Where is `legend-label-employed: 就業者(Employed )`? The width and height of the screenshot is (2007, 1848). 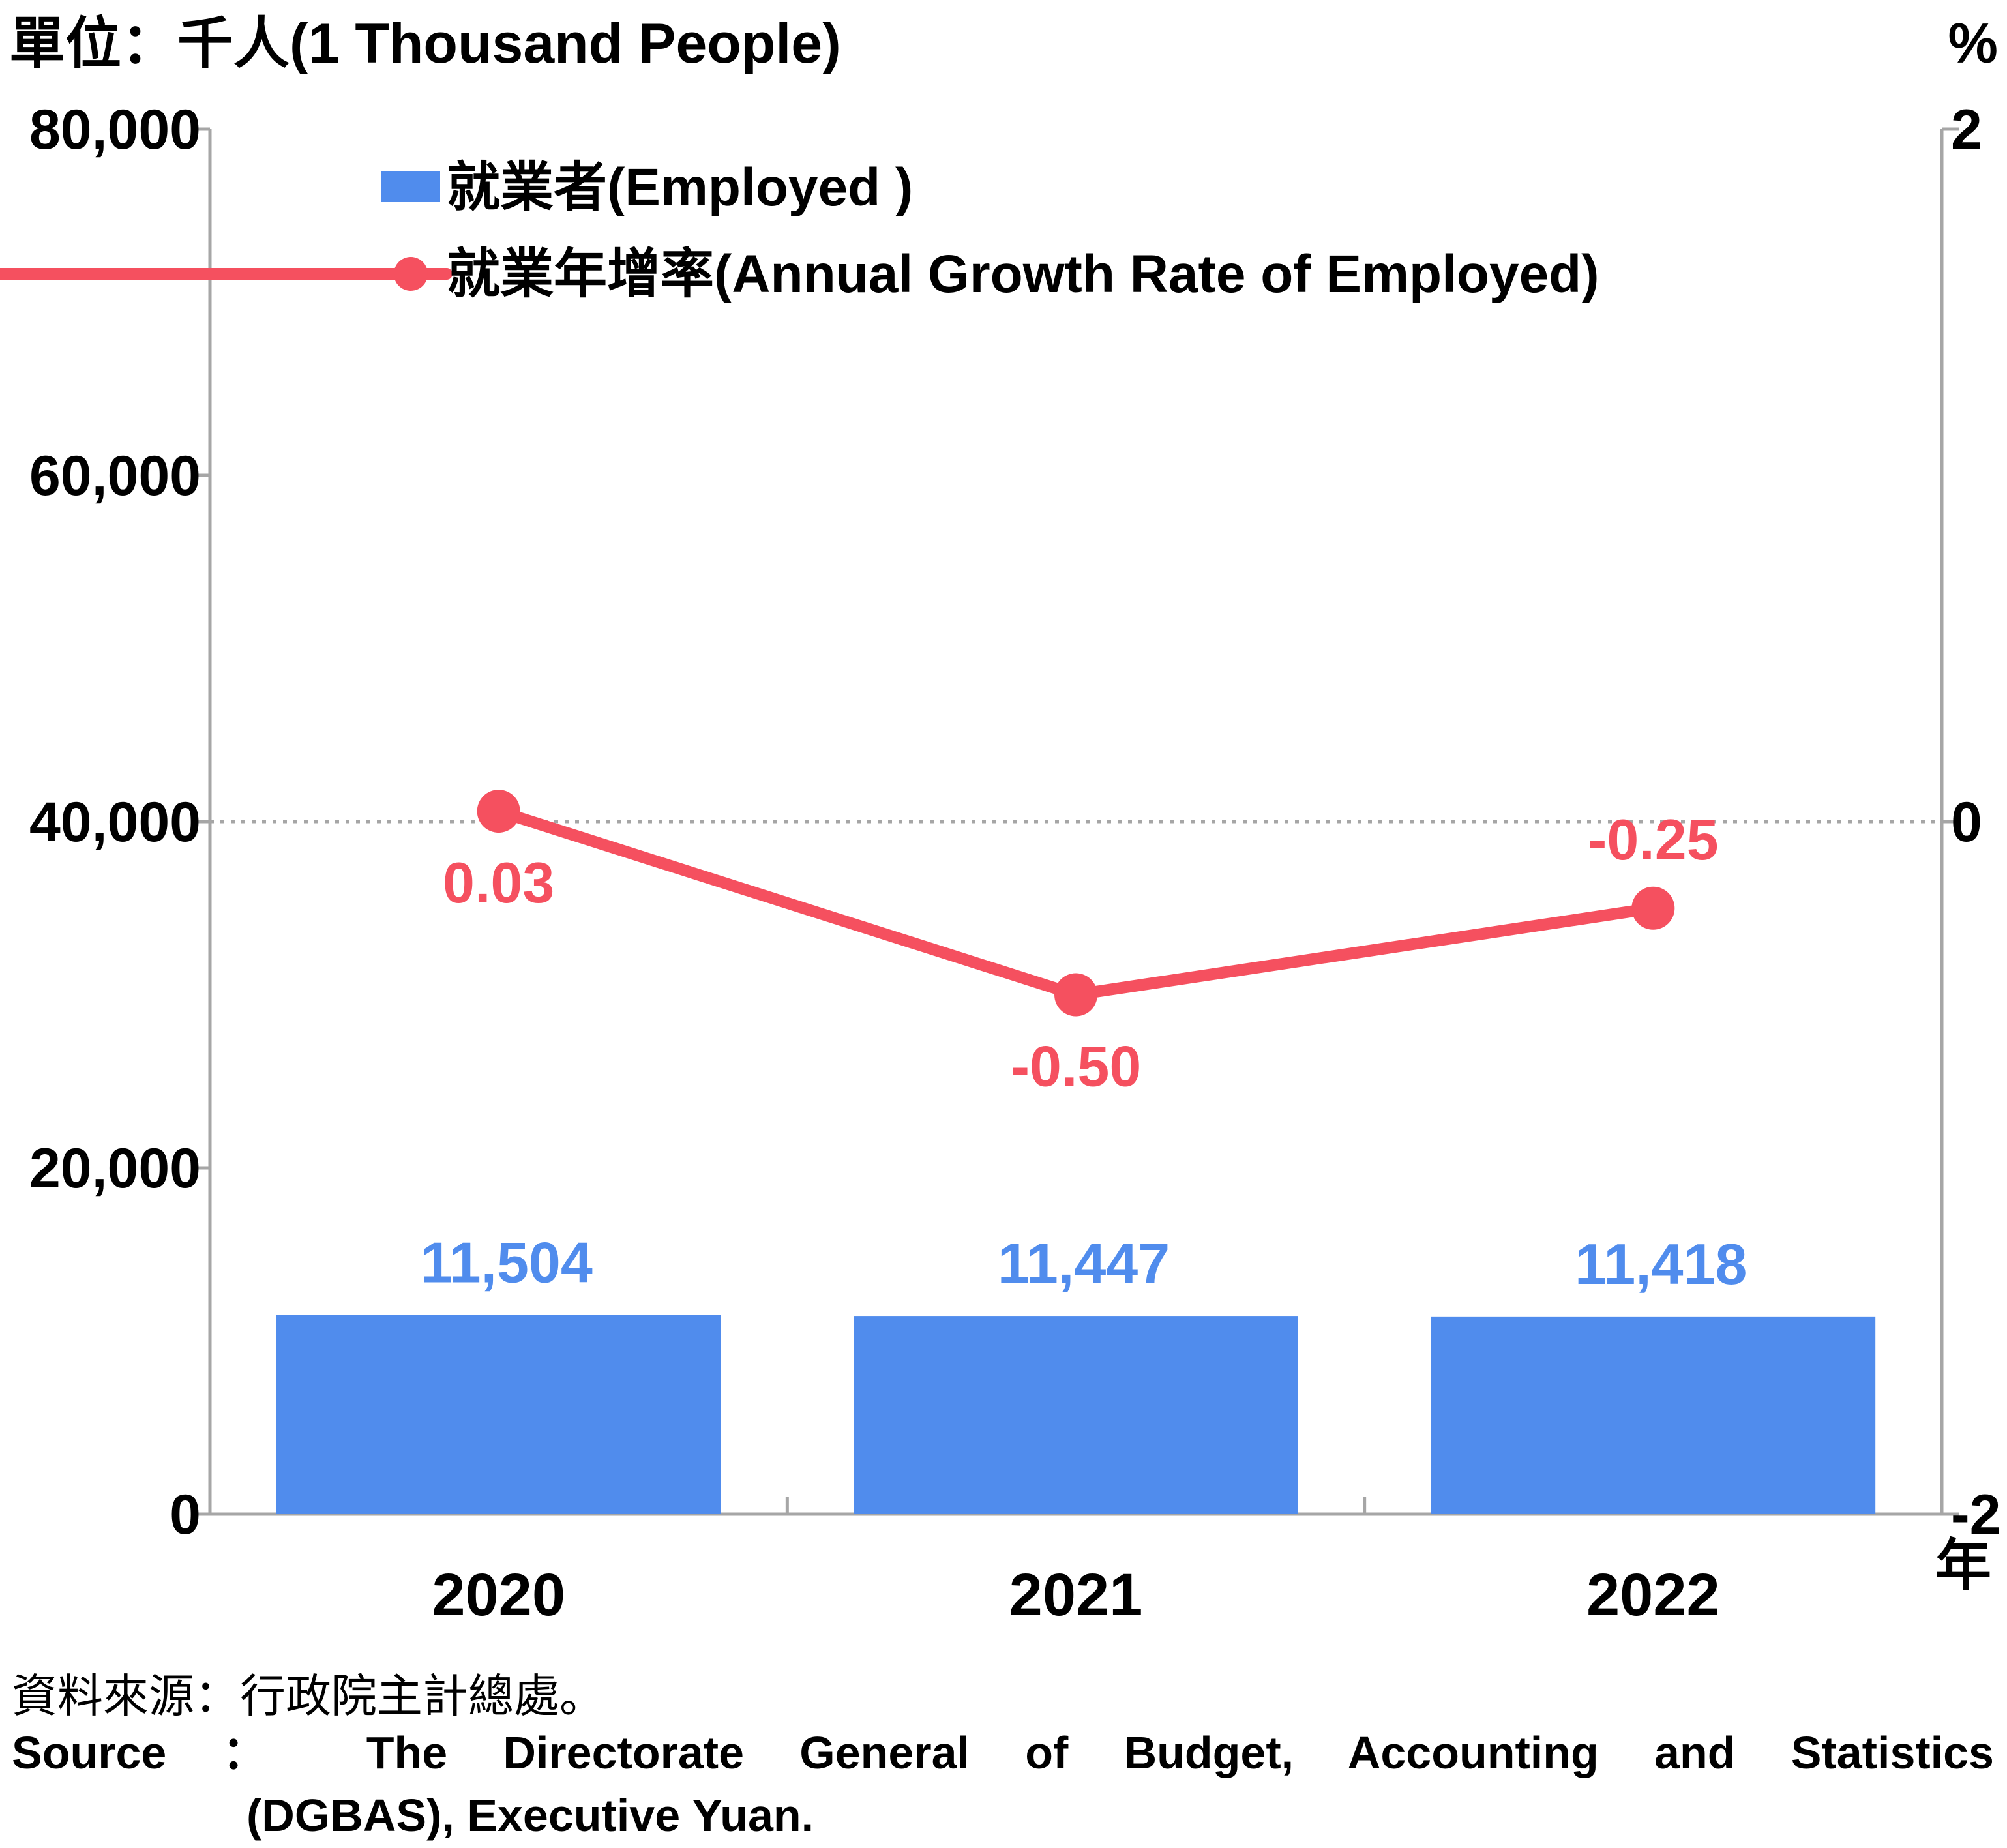 legend-label-employed: 就業者(Employed ) is located at coordinates (680, 187).